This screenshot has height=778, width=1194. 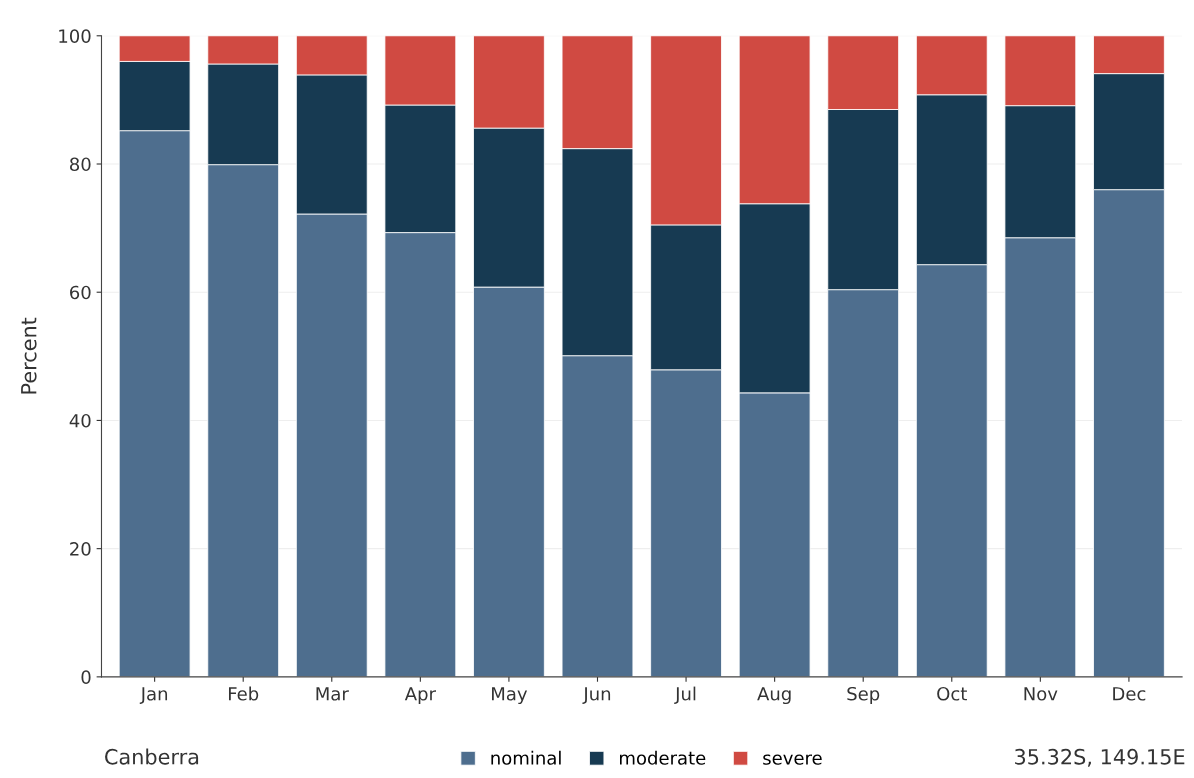 What do you see at coordinates (153, 695) in the screenshot?
I see `x-tick-label: Jan` at bounding box center [153, 695].